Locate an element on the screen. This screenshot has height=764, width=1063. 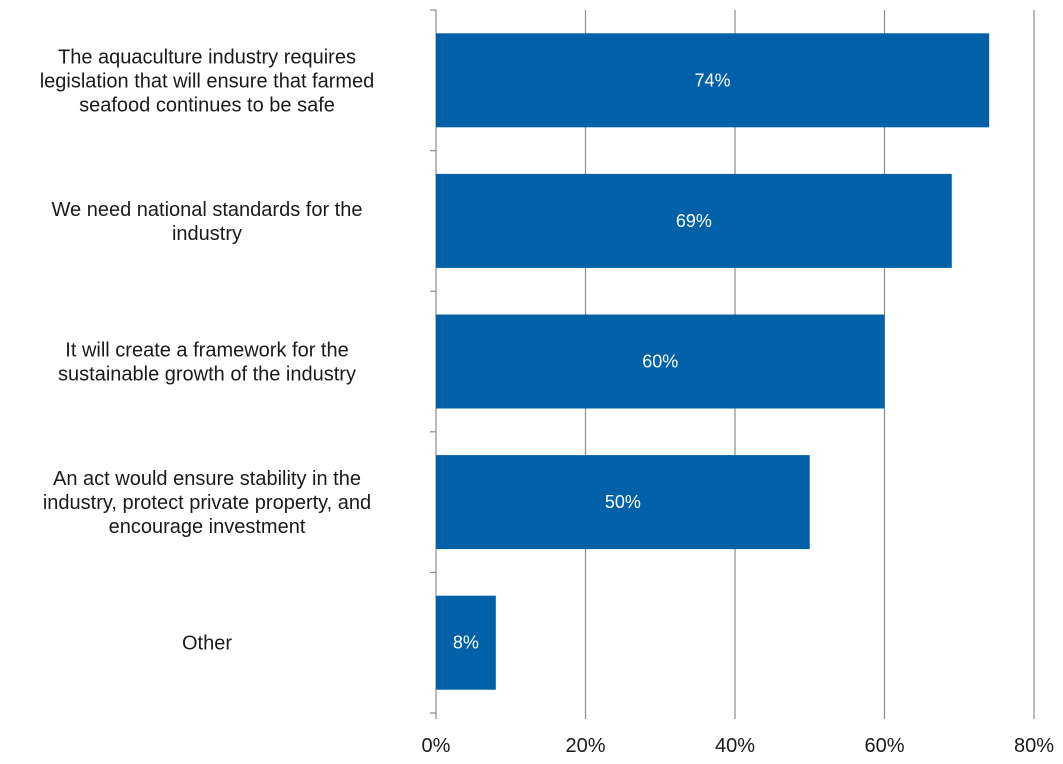
x-tick-label: 20% is located at coordinates (585, 746).